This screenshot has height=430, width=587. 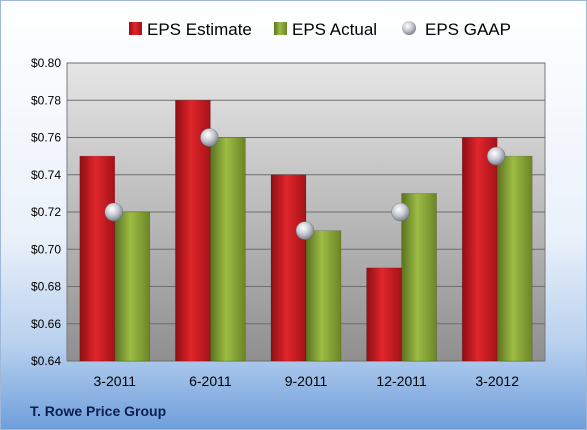 What do you see at coordinates (280, 28) in the screenshot?
I see `legend-swatch-actual` at bounding box center [280, 28].